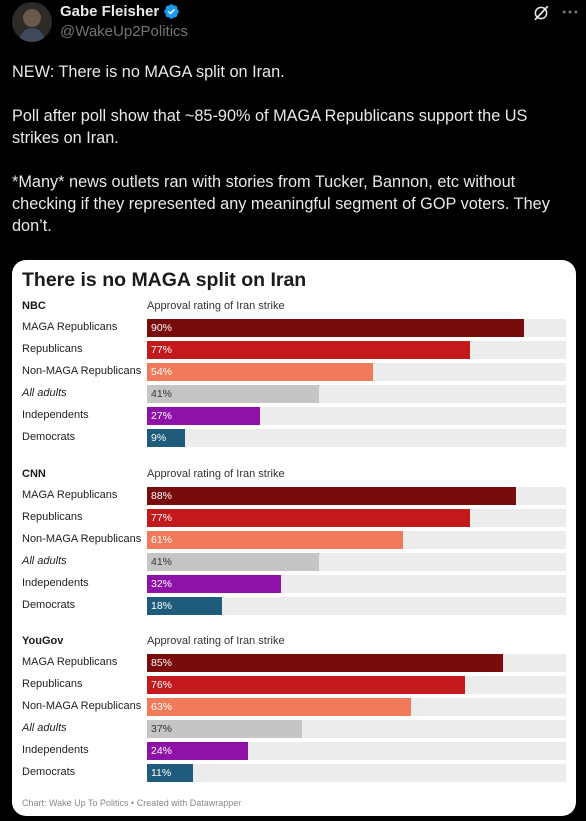  I want to click on pollster-label: NBC, so click(34, 306).